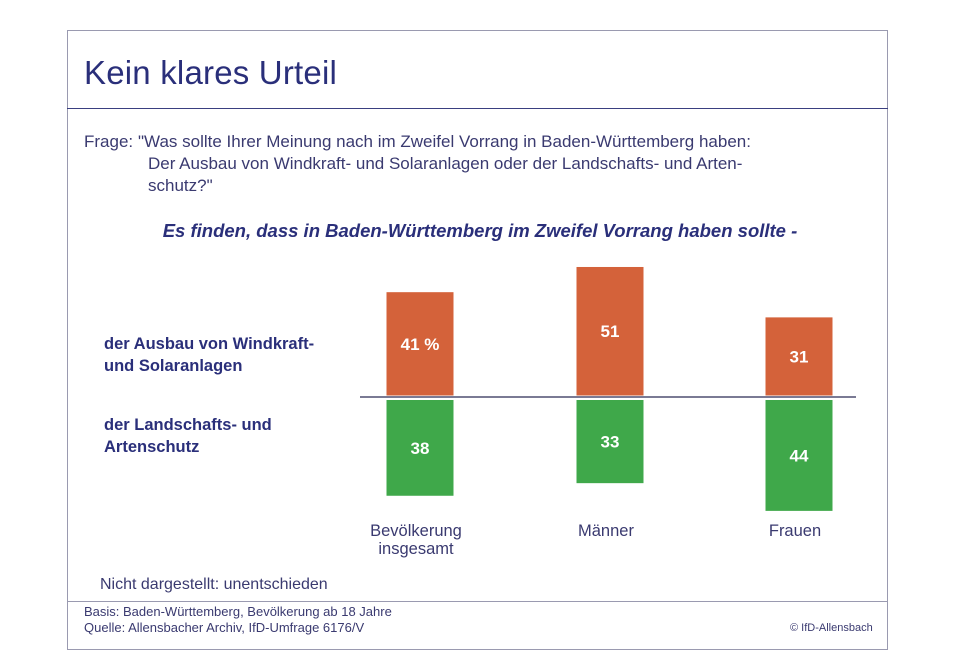 The image size is (960, 650). I want to click on row-label-wind-solar-line-1: der Ausbau von Windkraft-, so click(209, 344).